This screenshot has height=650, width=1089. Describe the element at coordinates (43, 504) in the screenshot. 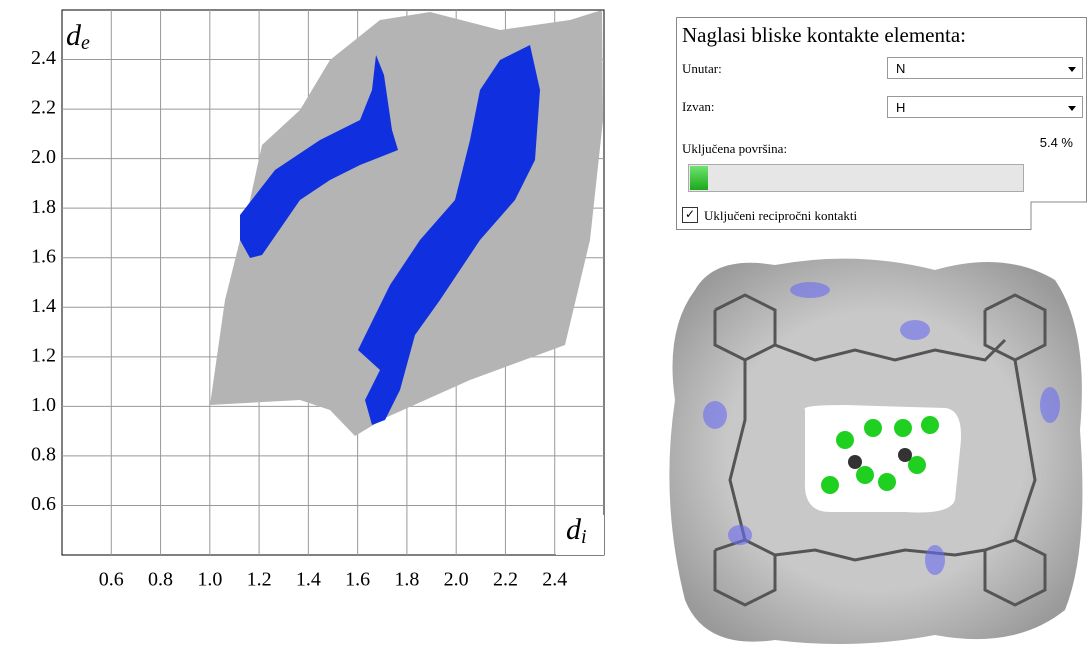

I see `y-tick-label: 0.6` at that location.